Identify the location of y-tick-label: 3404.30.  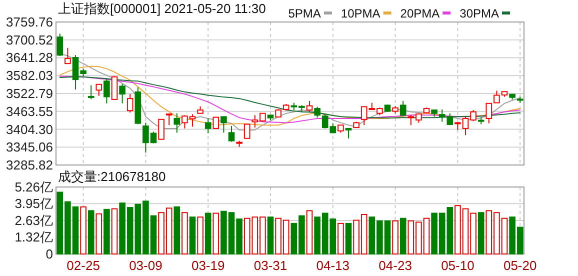
(29, 129).